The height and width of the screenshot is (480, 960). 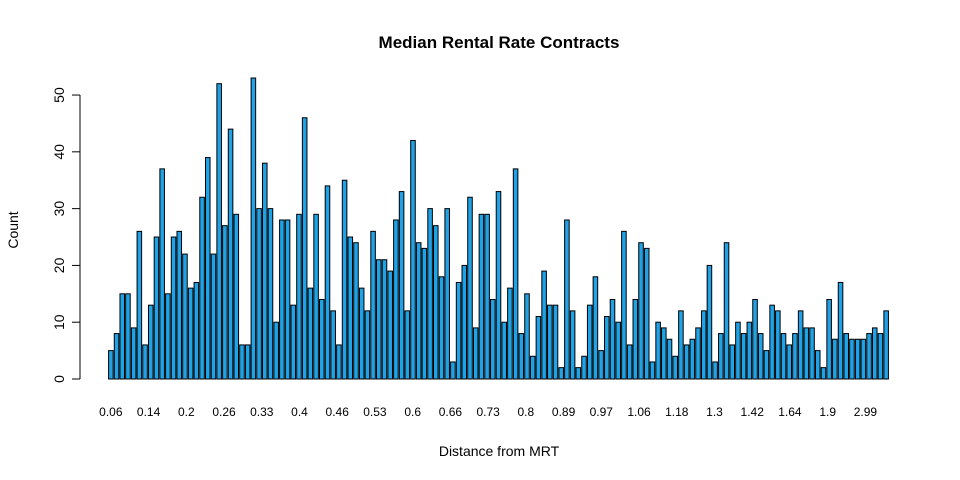 I want to click on x-tick-label: 0.73, so click(x=488, y=412).